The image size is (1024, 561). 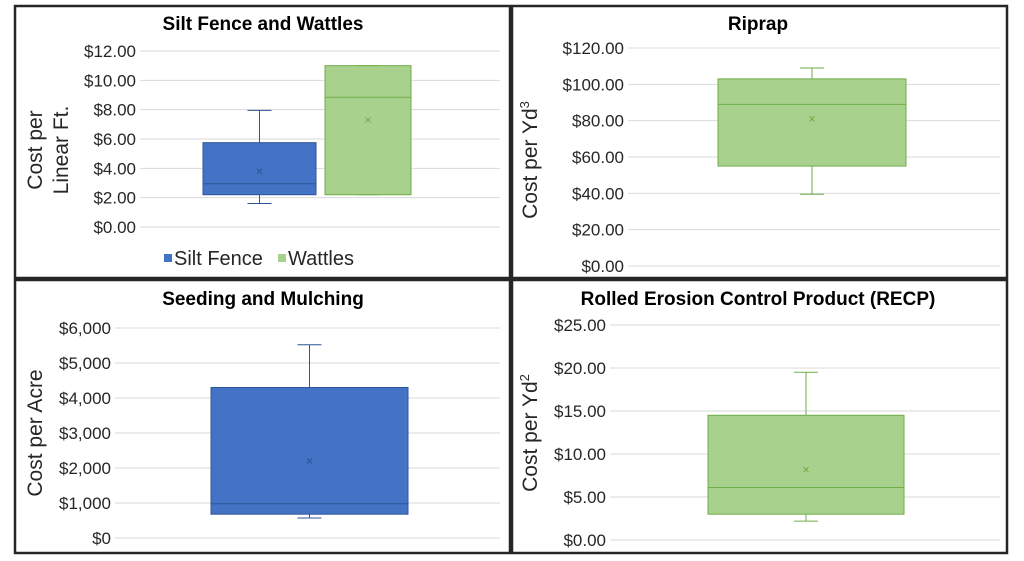 I want to click on y-axis-label-superscript: 2, so click(x=524, y=377).